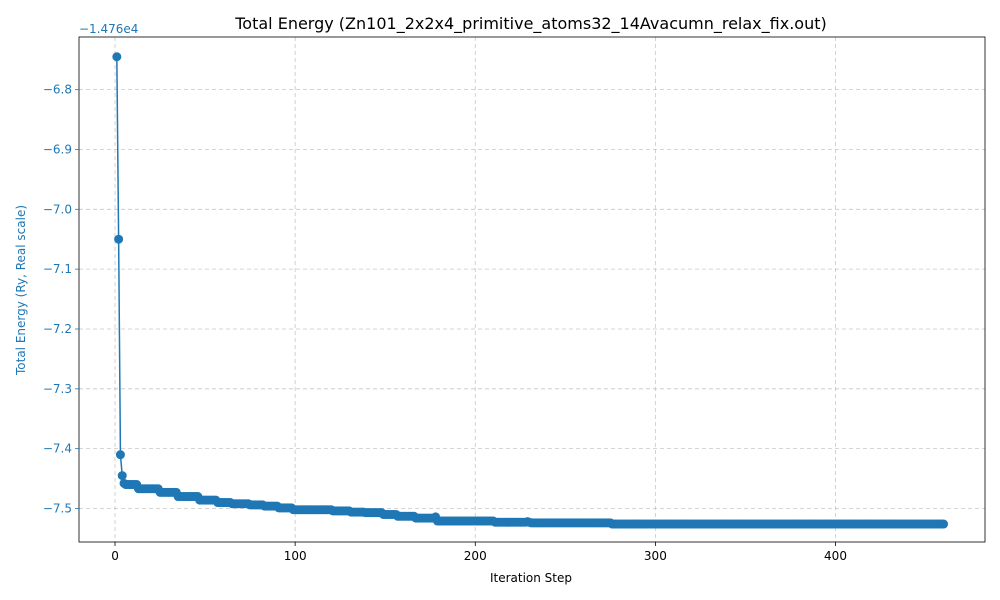 The width and height of the screenshot is (1000, 600). What do you see at coordinates (531, 578) in the screenshot?
I see `x-axis-label: Iteration Step` at bounding box center [531, 578].